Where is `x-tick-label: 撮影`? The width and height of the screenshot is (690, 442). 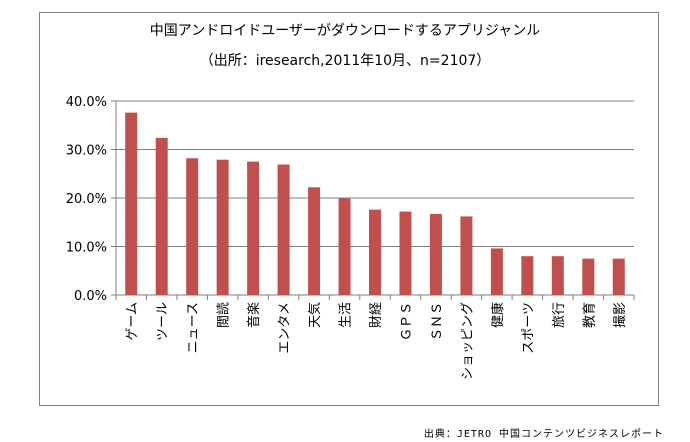
x-tick-label: 撮影 is located at coordinates (620, 315).